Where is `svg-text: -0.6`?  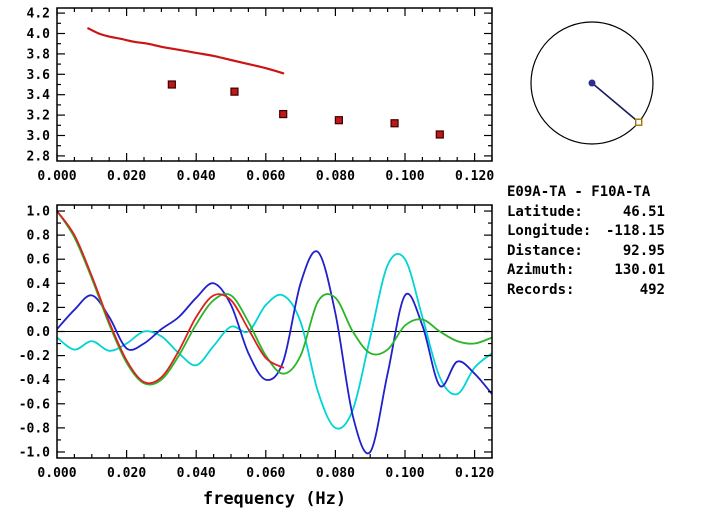
svg-text: -0.6 is located at coordinates (34, 404).